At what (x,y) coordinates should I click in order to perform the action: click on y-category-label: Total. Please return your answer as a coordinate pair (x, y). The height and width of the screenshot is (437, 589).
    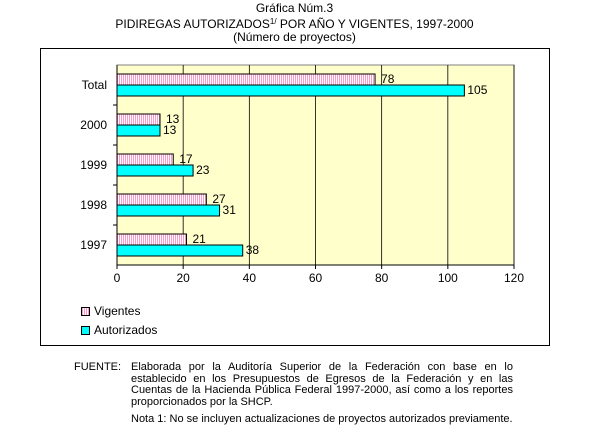
    Looking at the image, I should click on (94, 85).